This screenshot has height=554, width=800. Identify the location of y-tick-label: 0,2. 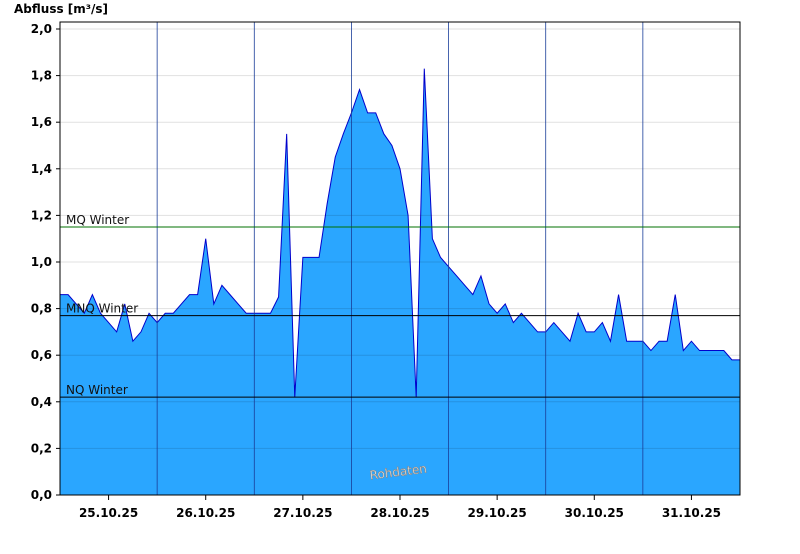
(41, 448).